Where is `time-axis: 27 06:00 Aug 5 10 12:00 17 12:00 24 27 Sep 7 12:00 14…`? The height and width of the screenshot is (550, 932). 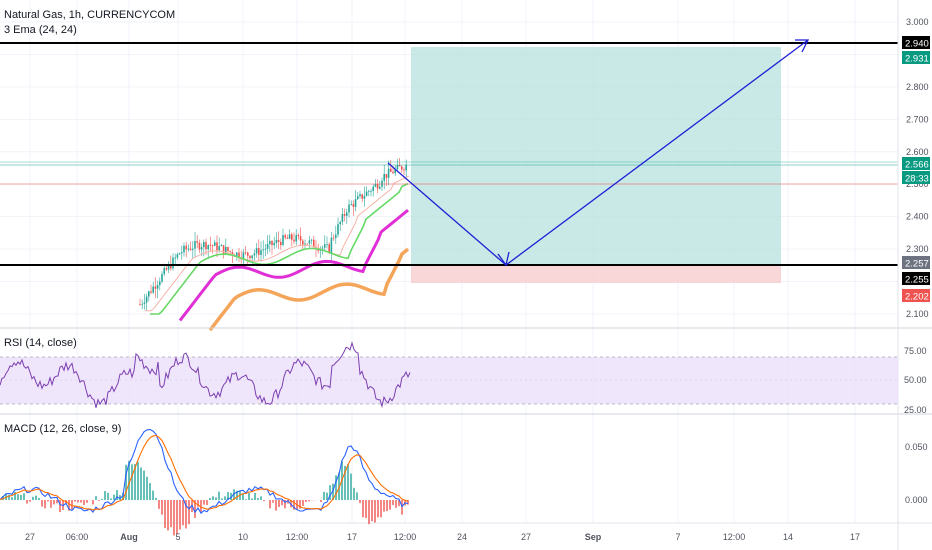 time-axis: 27 06:00 Aug 5 10 12:00 17 12:00 24 27 Sep 7 12:00 14… is located at coordinates (442, 537).